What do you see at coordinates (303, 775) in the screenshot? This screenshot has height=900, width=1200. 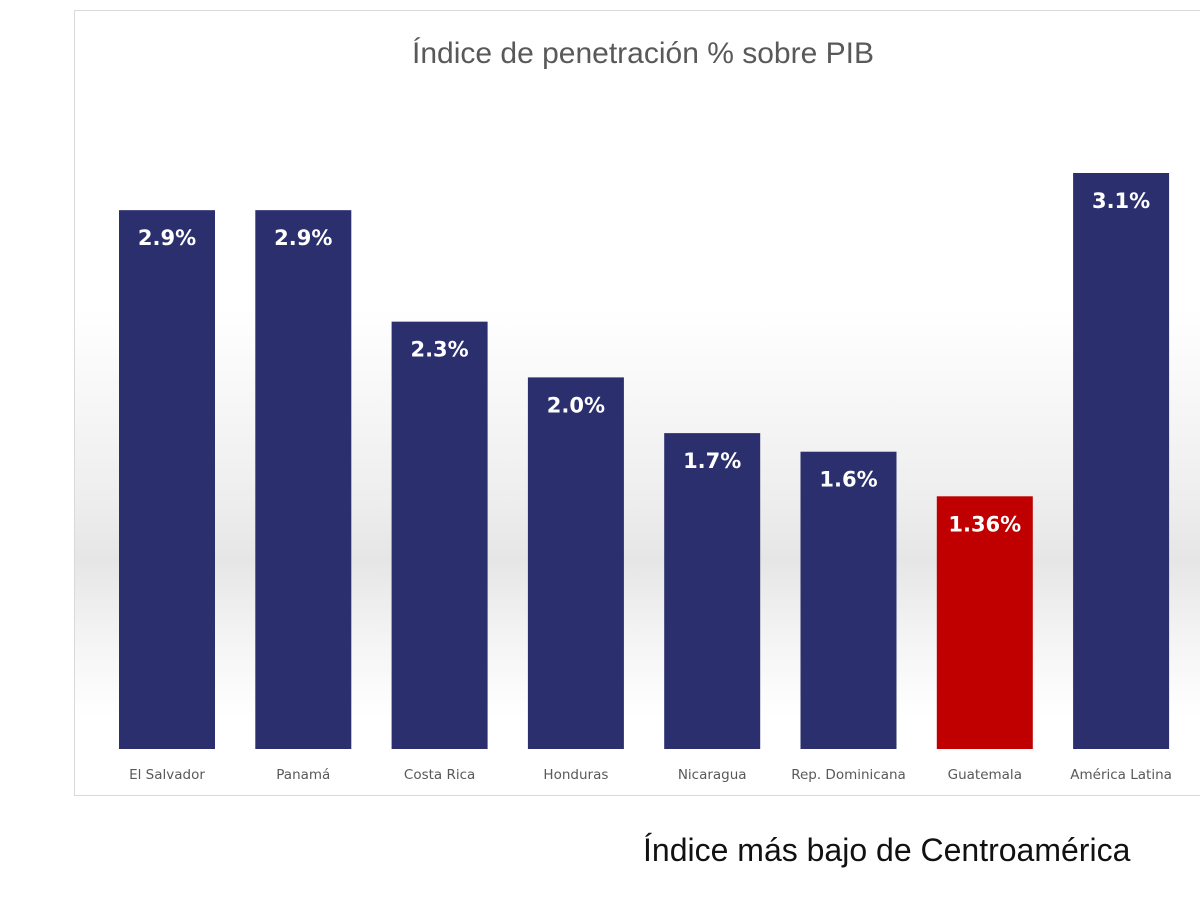 I see `category-label: Panamá` at bounding box center [303, 775].